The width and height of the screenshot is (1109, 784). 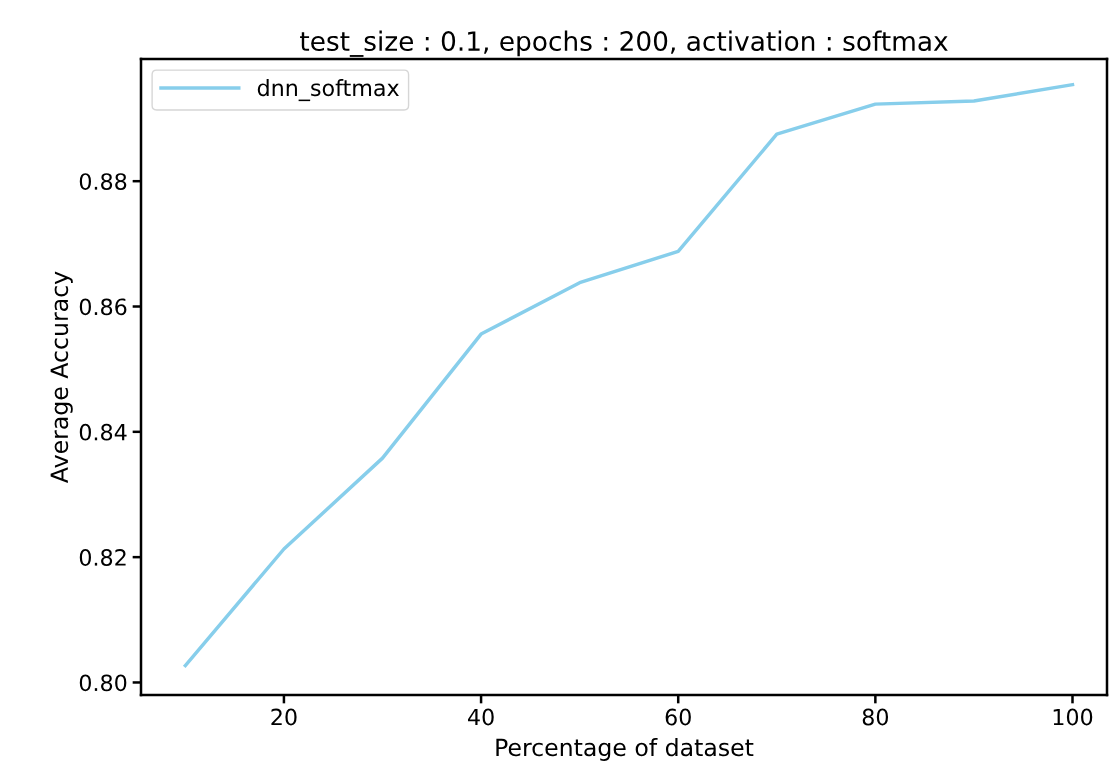 I want to click on y-tick-label: 0.84, so click(x=103, y=432).